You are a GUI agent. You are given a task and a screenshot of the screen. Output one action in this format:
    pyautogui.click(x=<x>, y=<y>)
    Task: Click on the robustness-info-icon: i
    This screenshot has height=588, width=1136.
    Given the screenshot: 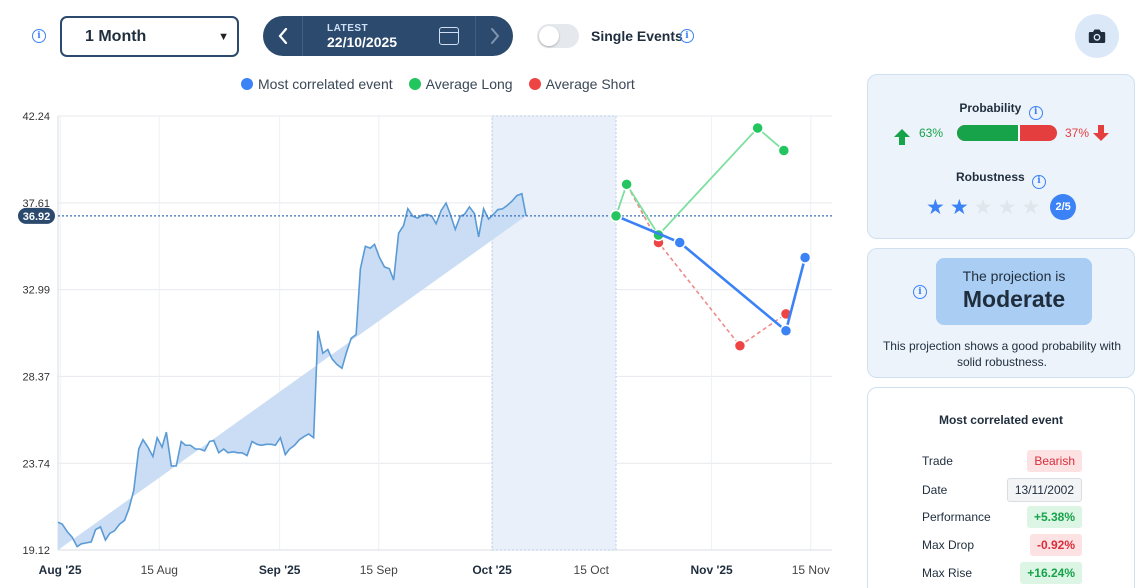 What is the action you would take?
    pyautogui.click(x=1039, y=181)
    